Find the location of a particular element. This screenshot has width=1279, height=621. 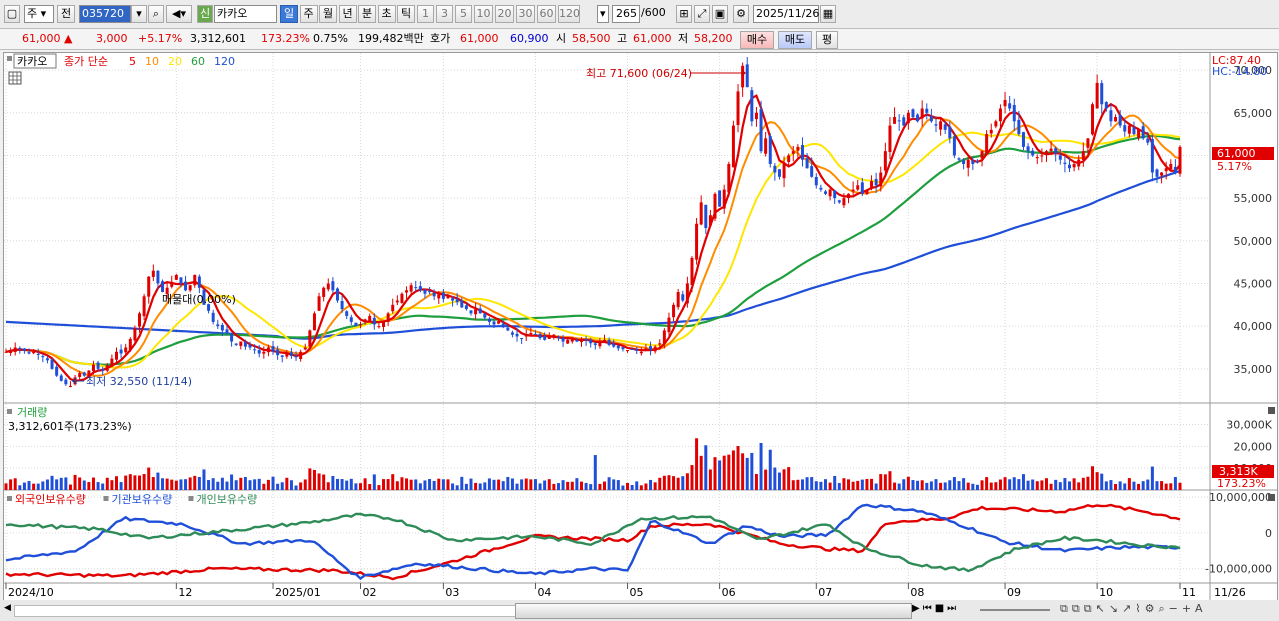

scroll-thumb is located at coordinates (713, 611).